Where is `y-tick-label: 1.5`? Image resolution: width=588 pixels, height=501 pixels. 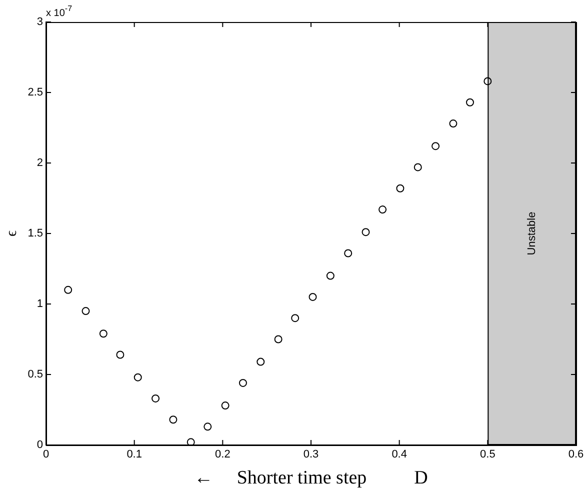 y-tick-label: 1.5 is located at coordinates (35, 234).